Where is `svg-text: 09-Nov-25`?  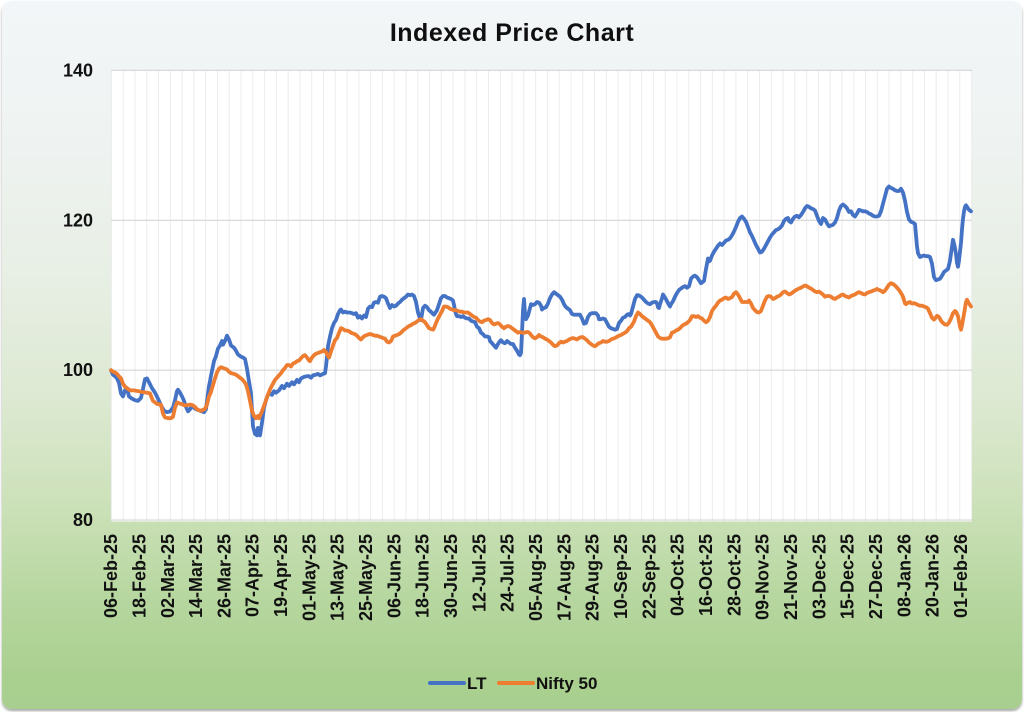 svg-text: 09-Nov-25 is located at coordinates (763, 577).